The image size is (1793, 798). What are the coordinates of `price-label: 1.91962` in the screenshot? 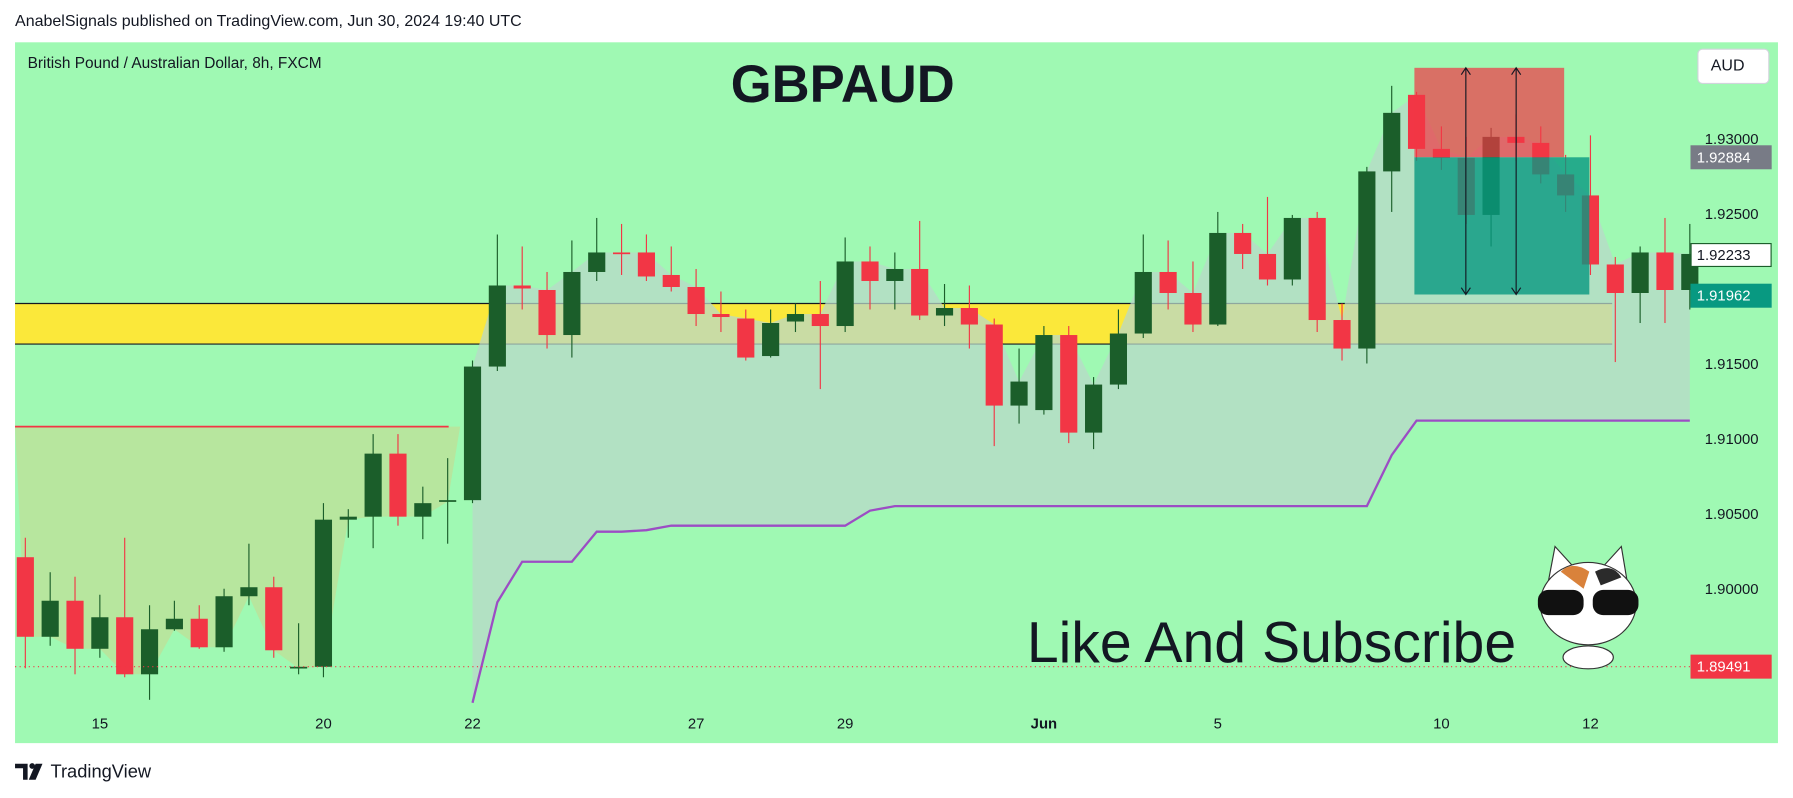 It's located at (1724, 297).